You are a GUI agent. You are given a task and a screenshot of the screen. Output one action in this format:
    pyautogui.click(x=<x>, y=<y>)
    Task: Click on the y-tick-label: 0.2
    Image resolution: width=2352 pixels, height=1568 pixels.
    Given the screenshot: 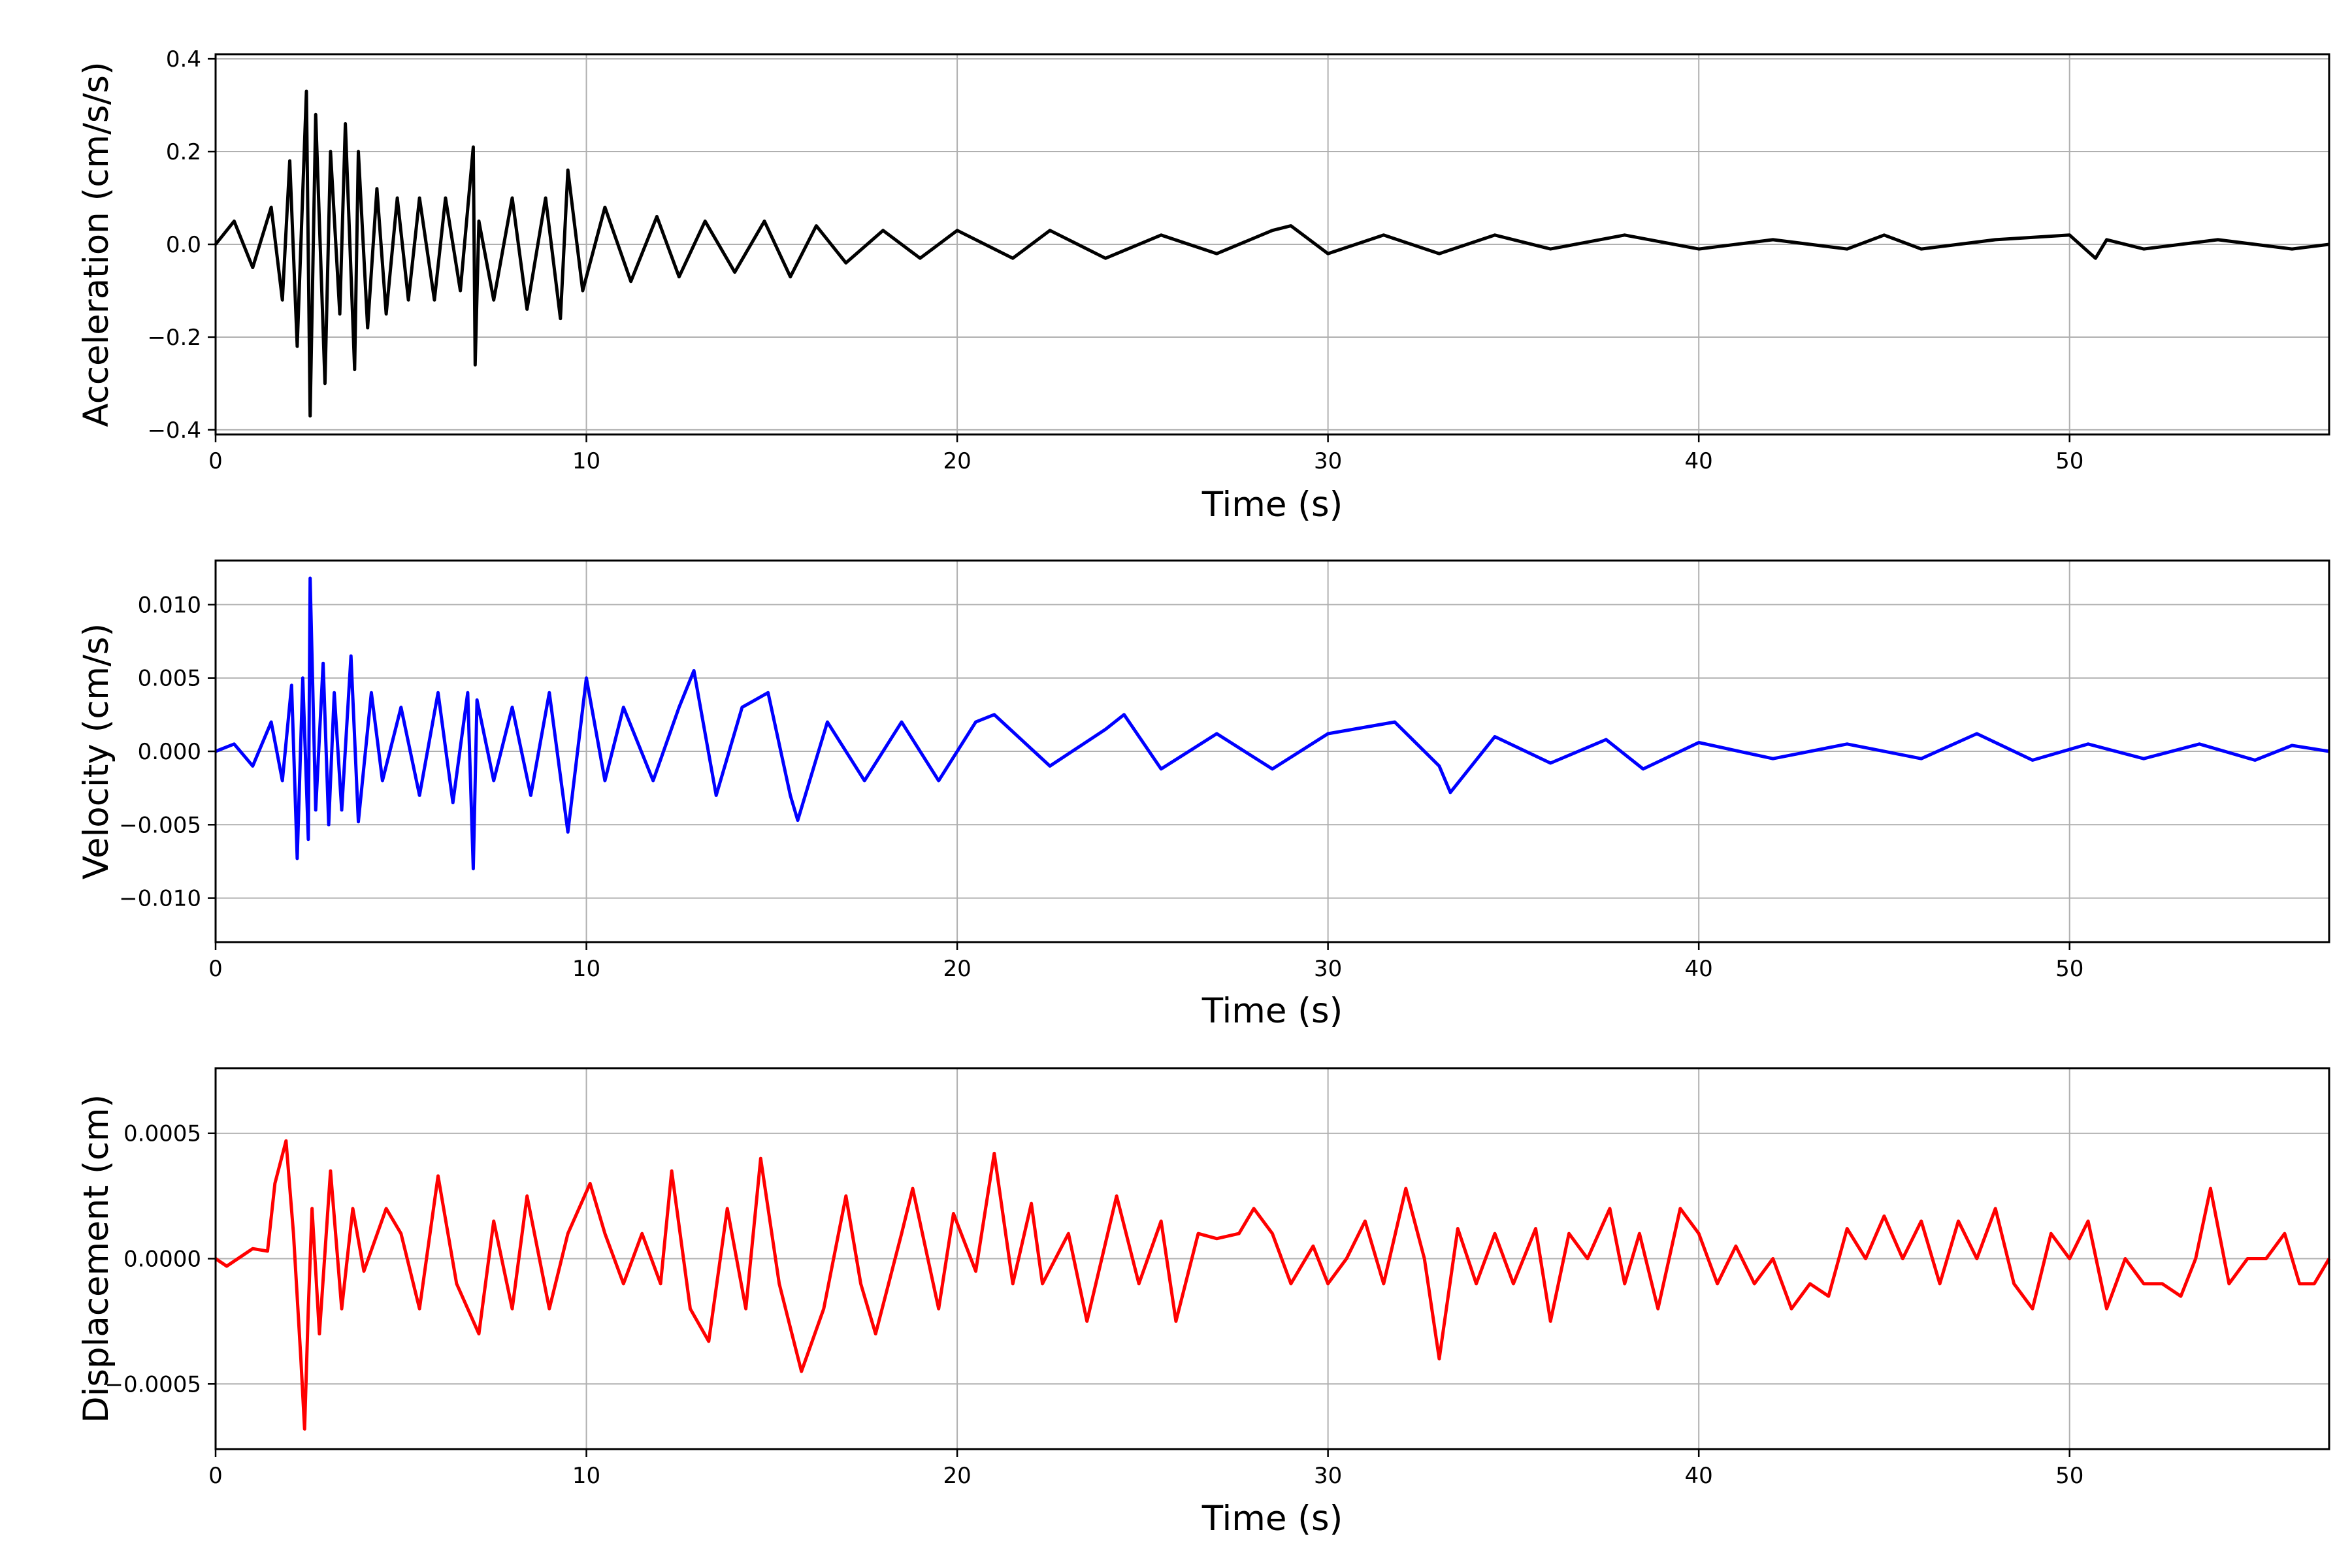 What is the action you would take?
    pyautogui.click(x=183, y=152)
    